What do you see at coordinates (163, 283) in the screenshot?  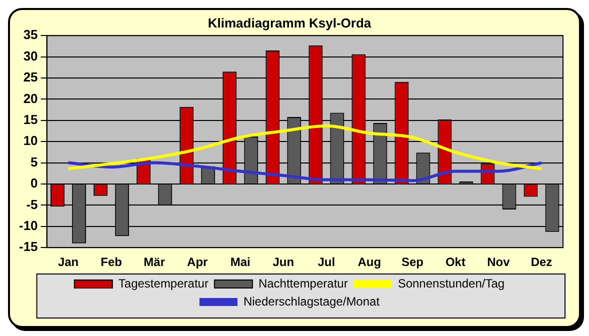 I see `legend-label: Tagestemperatur` at bounding box center [163, 283].